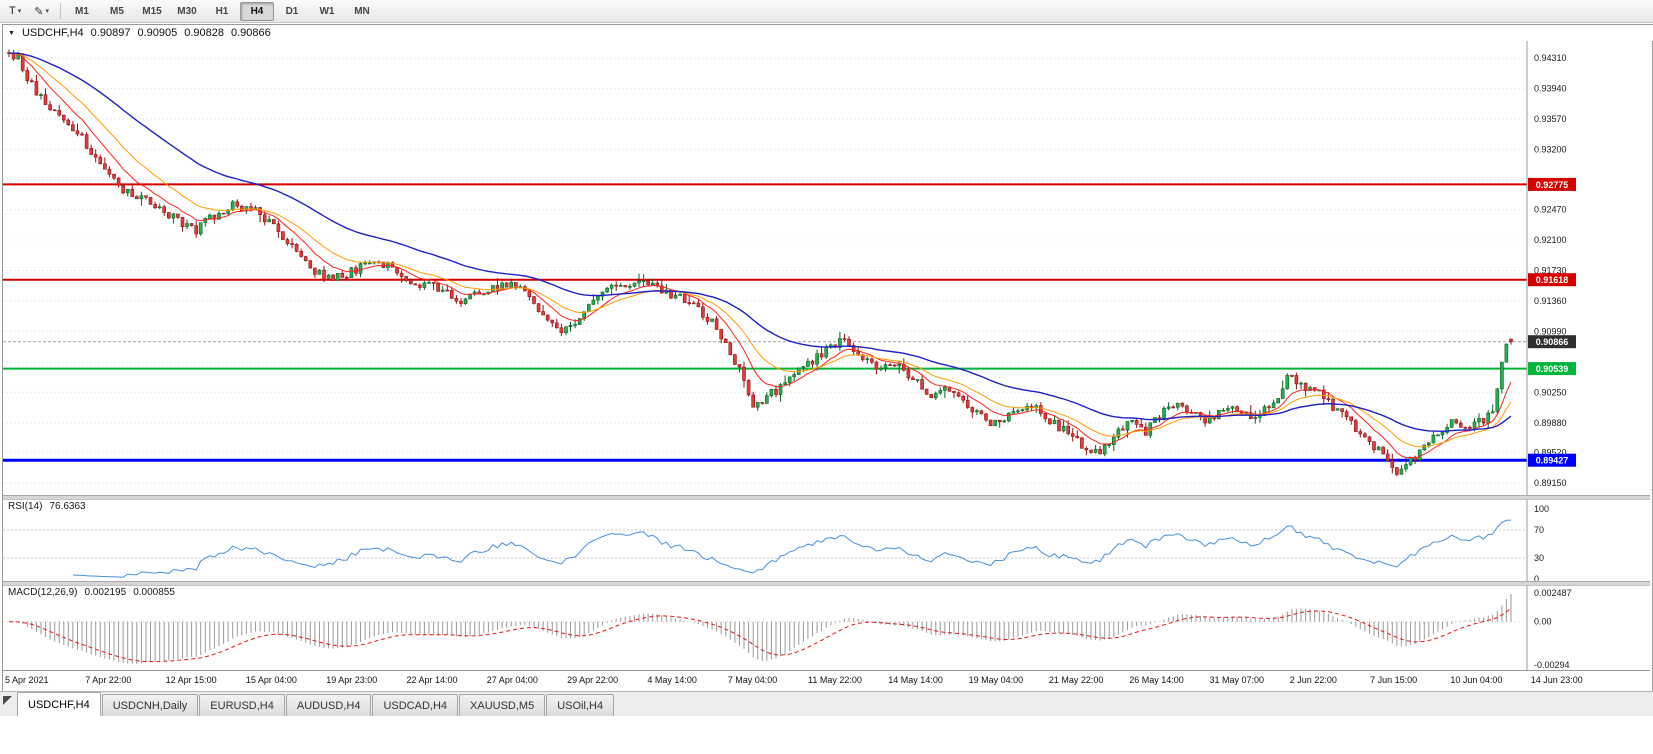  I want to click on ohlc-low: 0.90828, so click(204, 33).